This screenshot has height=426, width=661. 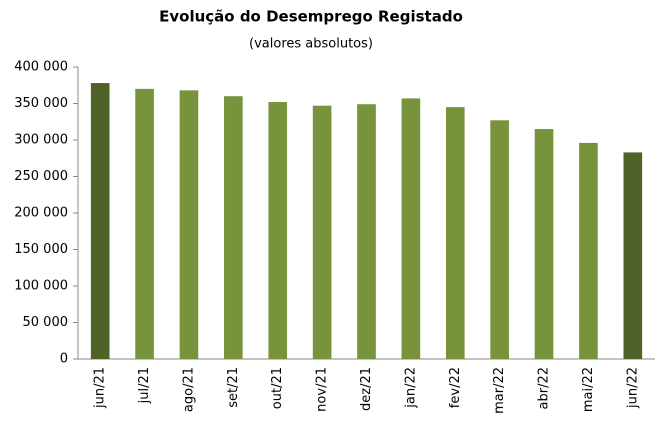 I want to click on y-tick-label: 250 000, so click(x=41, y=176).